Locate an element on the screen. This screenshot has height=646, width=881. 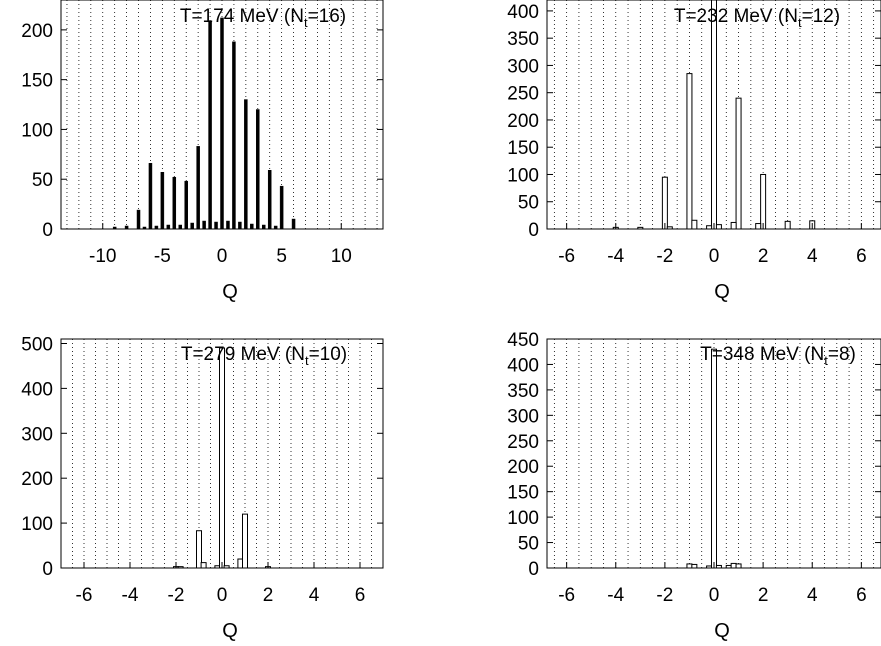
y-tick-label: 500 is located at coordinates (37, 344).